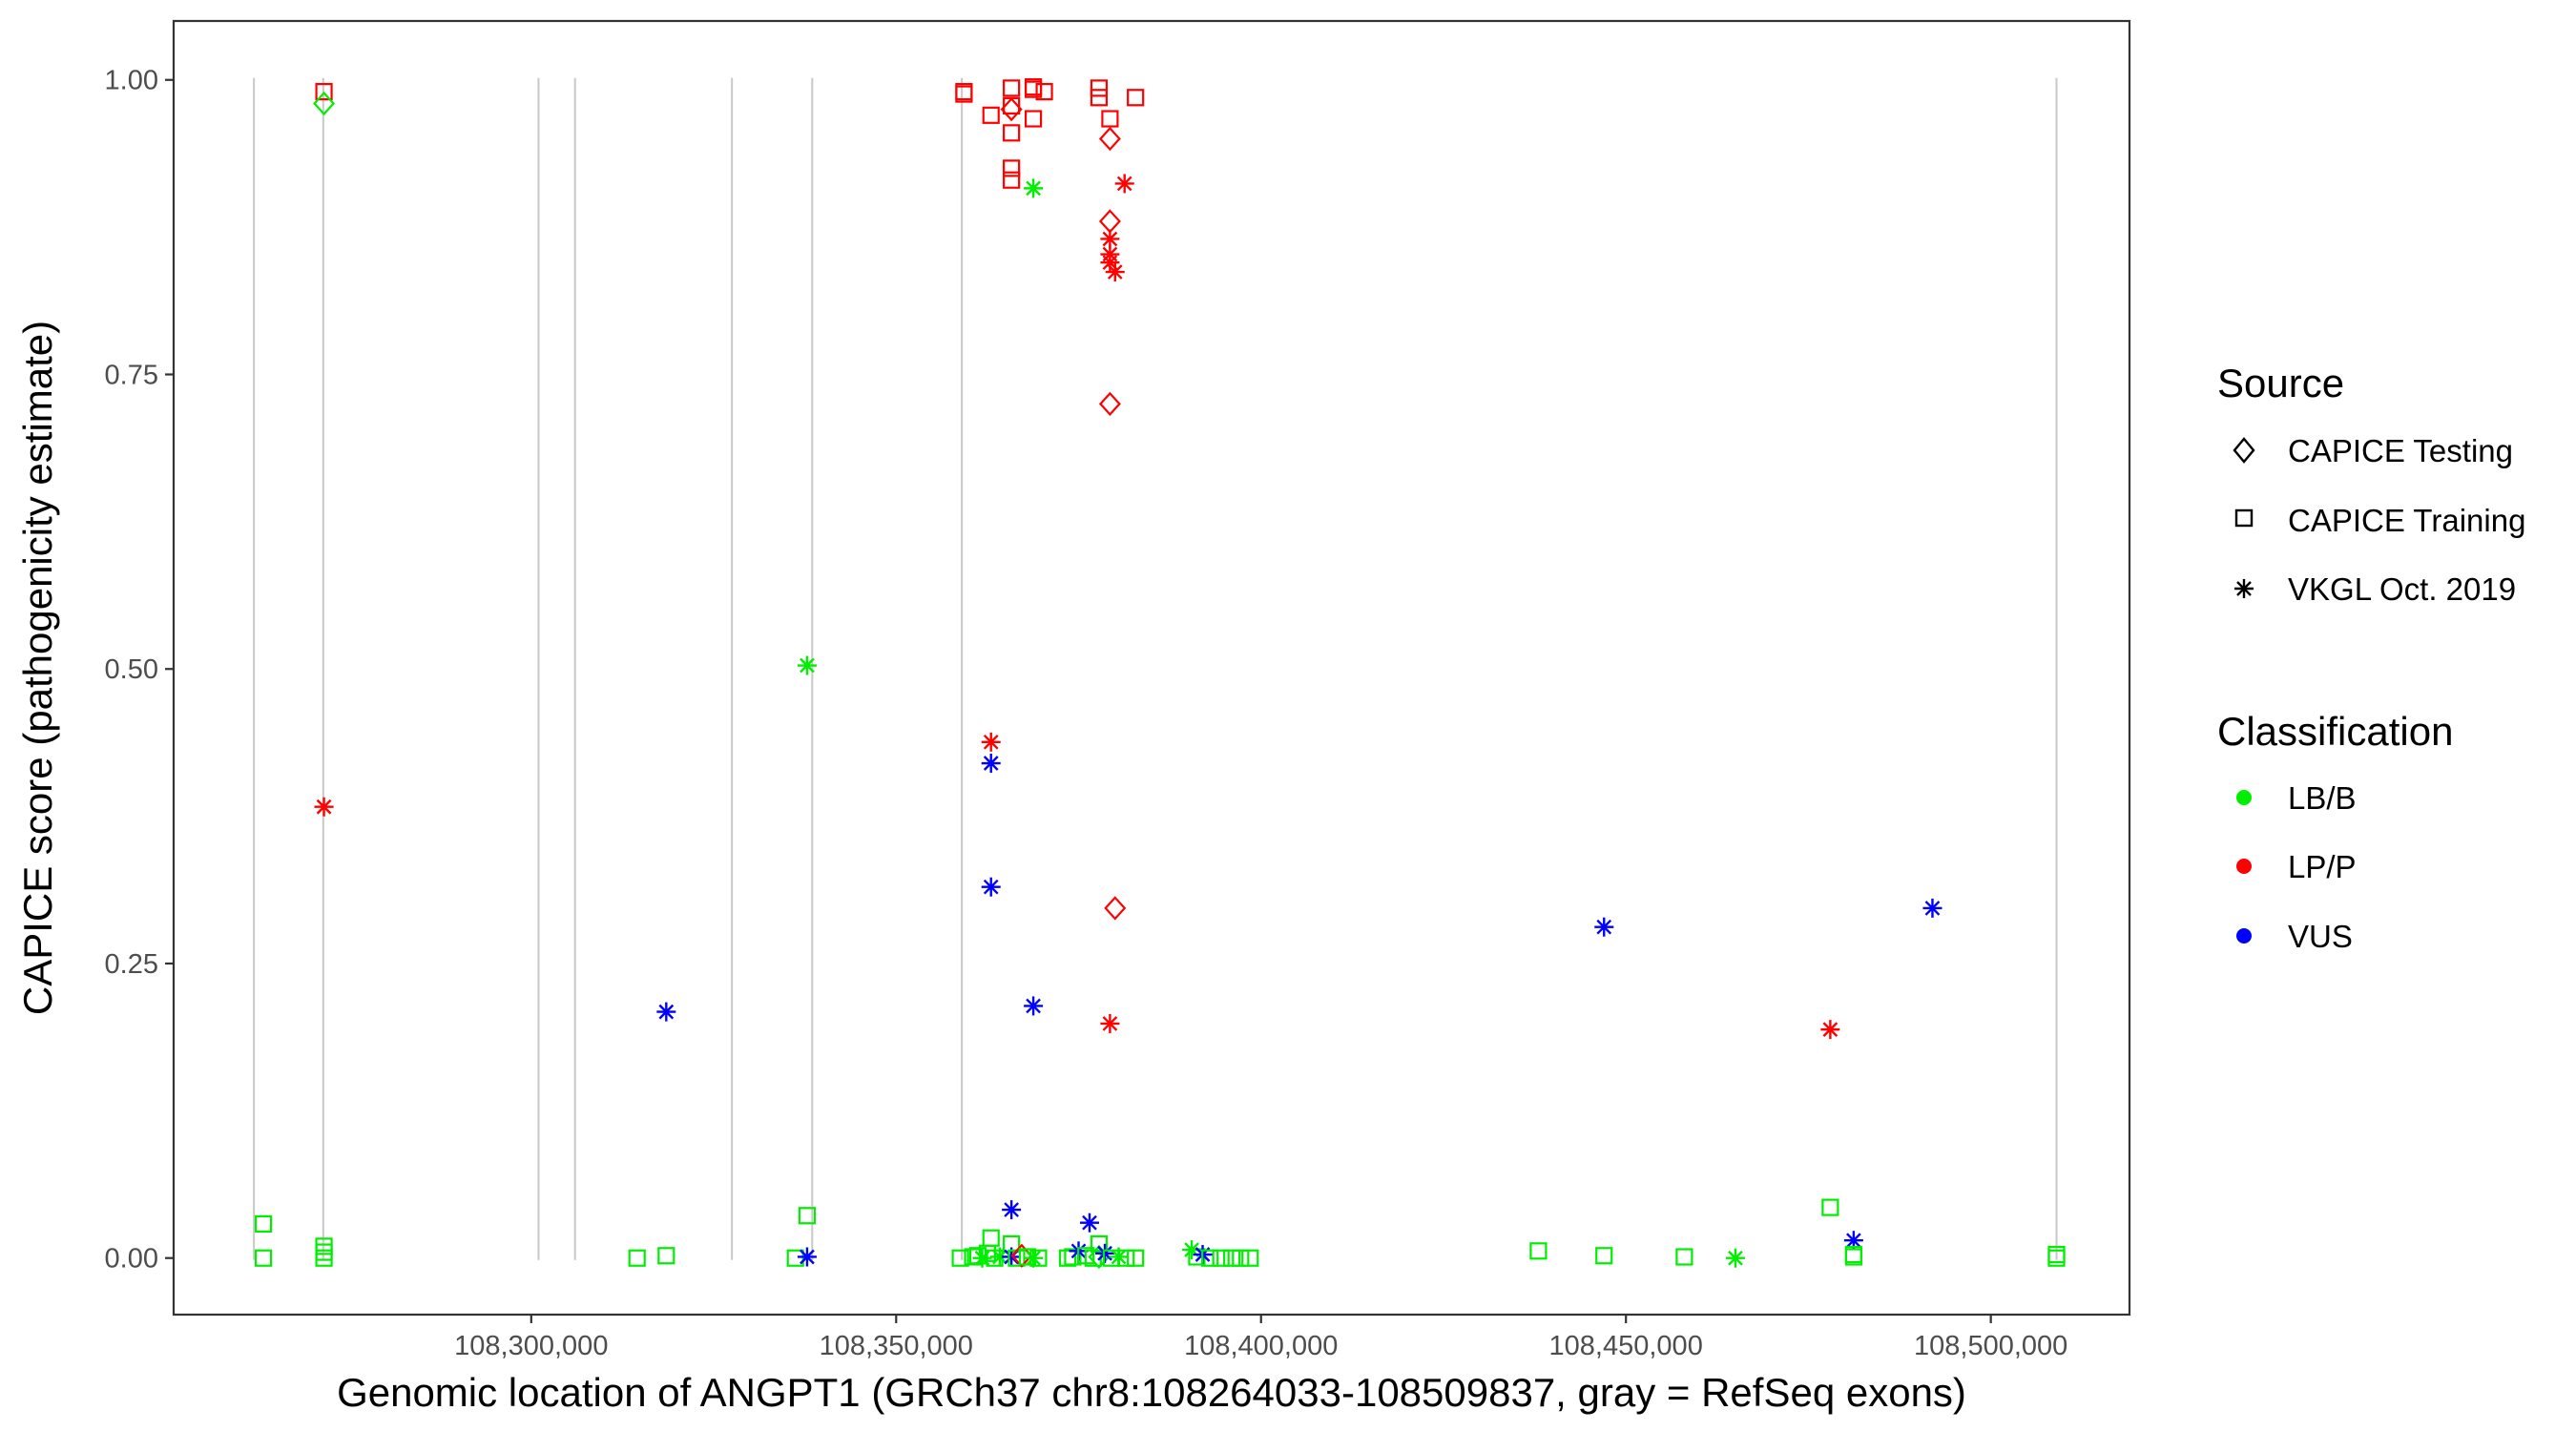 The height and width of the screenshot is (1431, 2576). What do you see at coordinates (37, 668) in the screenshot?
I see `y-axis-title: CAPICE score (pathogenicity estimate)` at bounding box center [37, 668].